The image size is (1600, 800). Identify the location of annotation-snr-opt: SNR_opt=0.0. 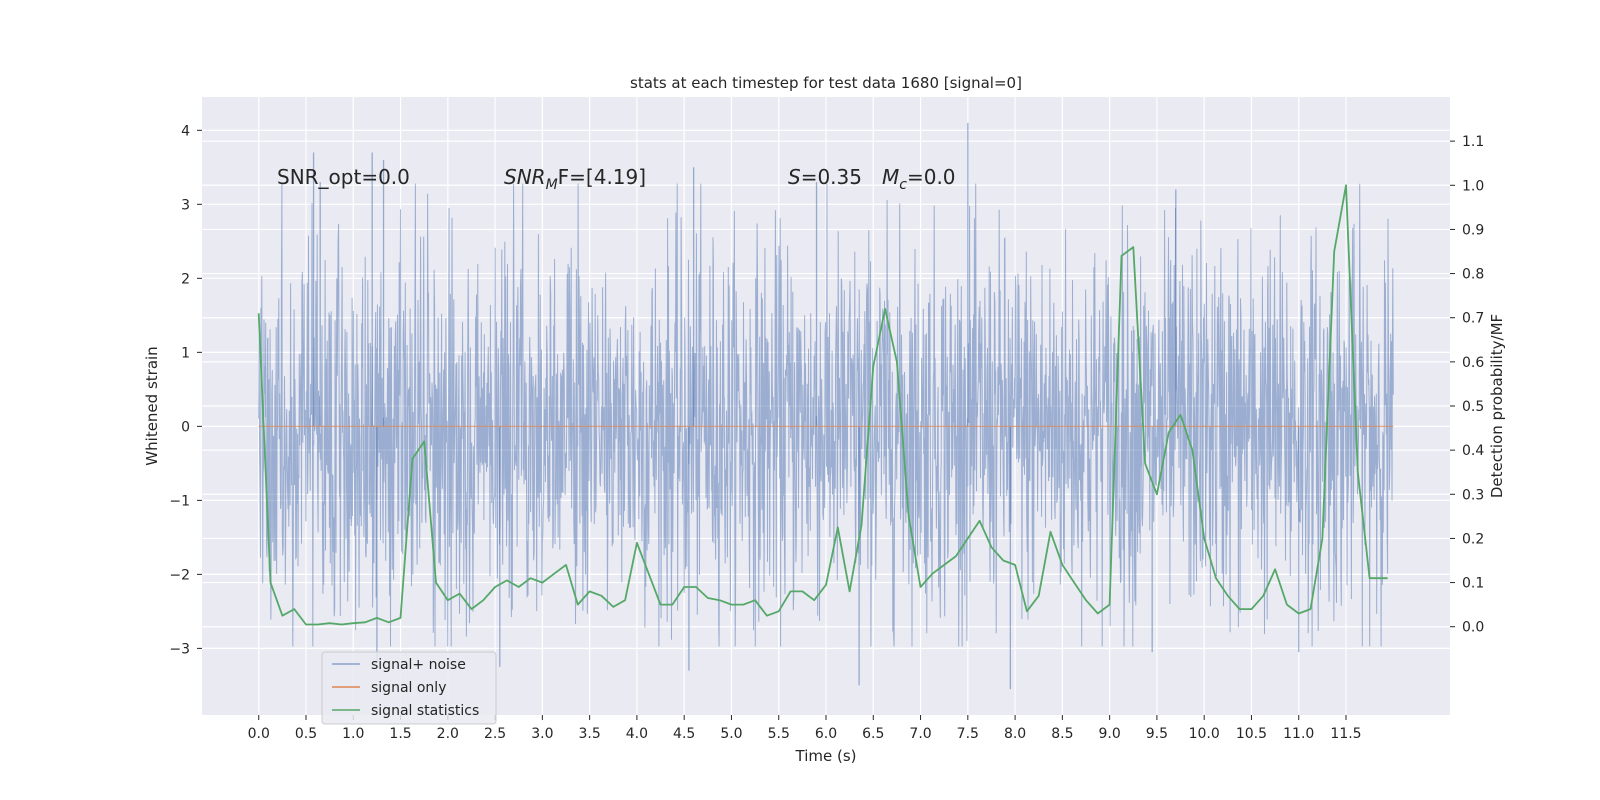
(343, 177).